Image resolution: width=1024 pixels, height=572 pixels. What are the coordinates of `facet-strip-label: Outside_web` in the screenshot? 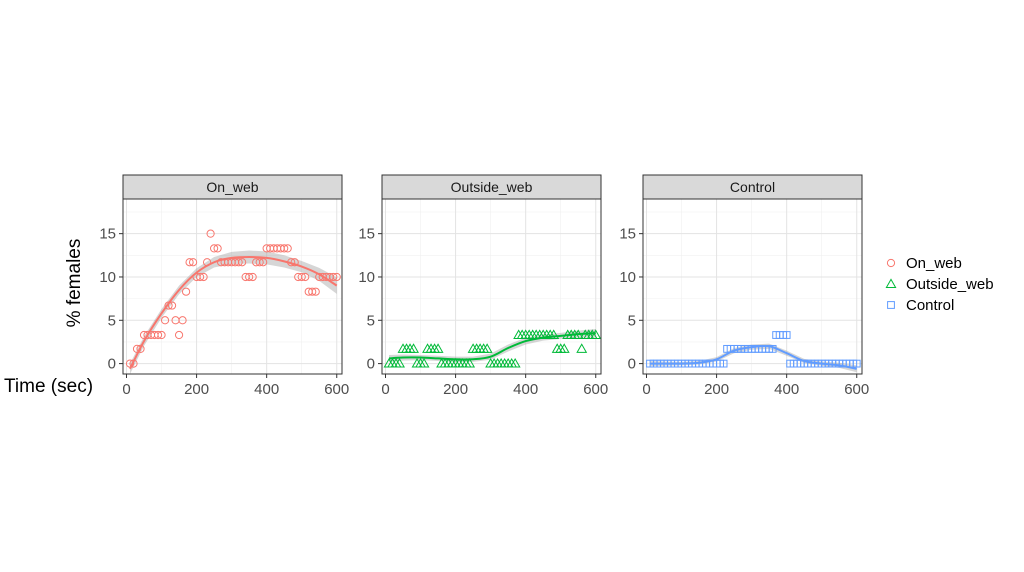 It's located at (492, 187).